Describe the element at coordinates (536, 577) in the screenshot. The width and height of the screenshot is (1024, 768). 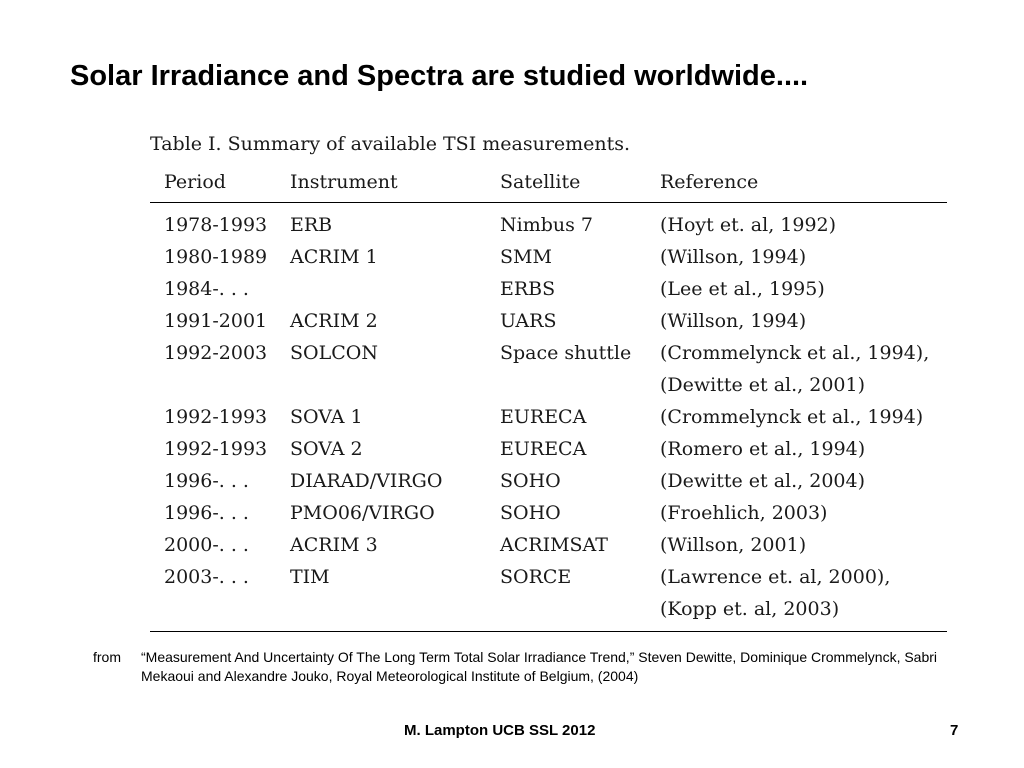
I see `satellite-cell: SORCE` at that location.